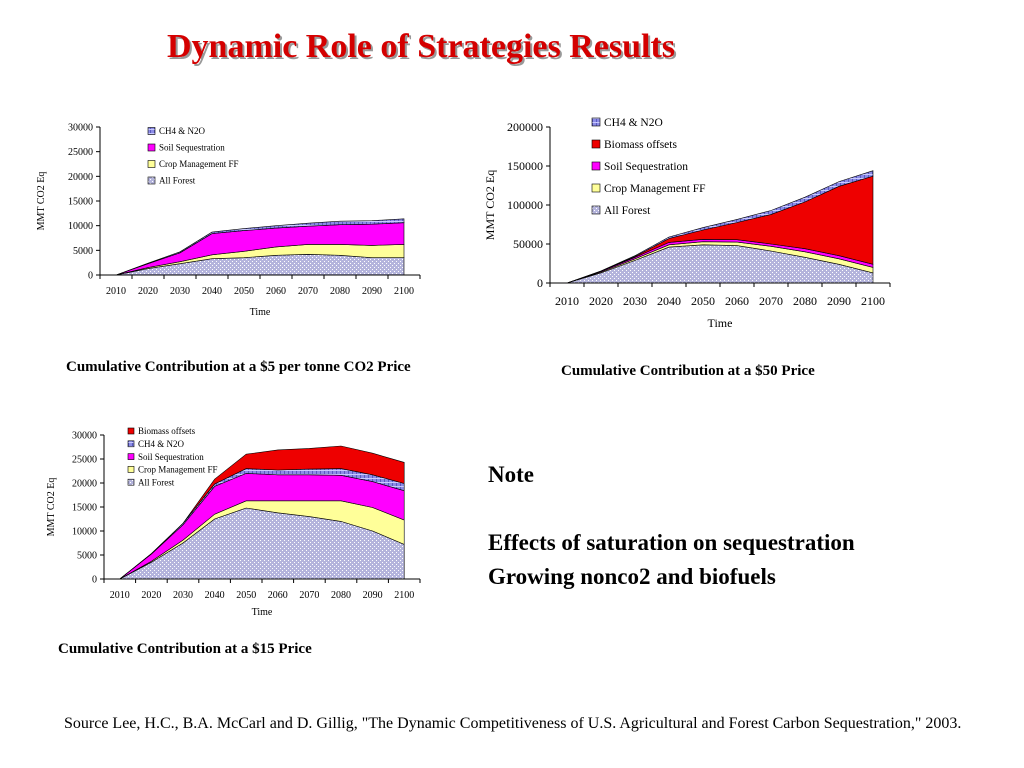 The image size is (1024, 768). Describe the element at coordinates (528, 244) in the screenshot. I see `y-tick-label: 50000` at that location.